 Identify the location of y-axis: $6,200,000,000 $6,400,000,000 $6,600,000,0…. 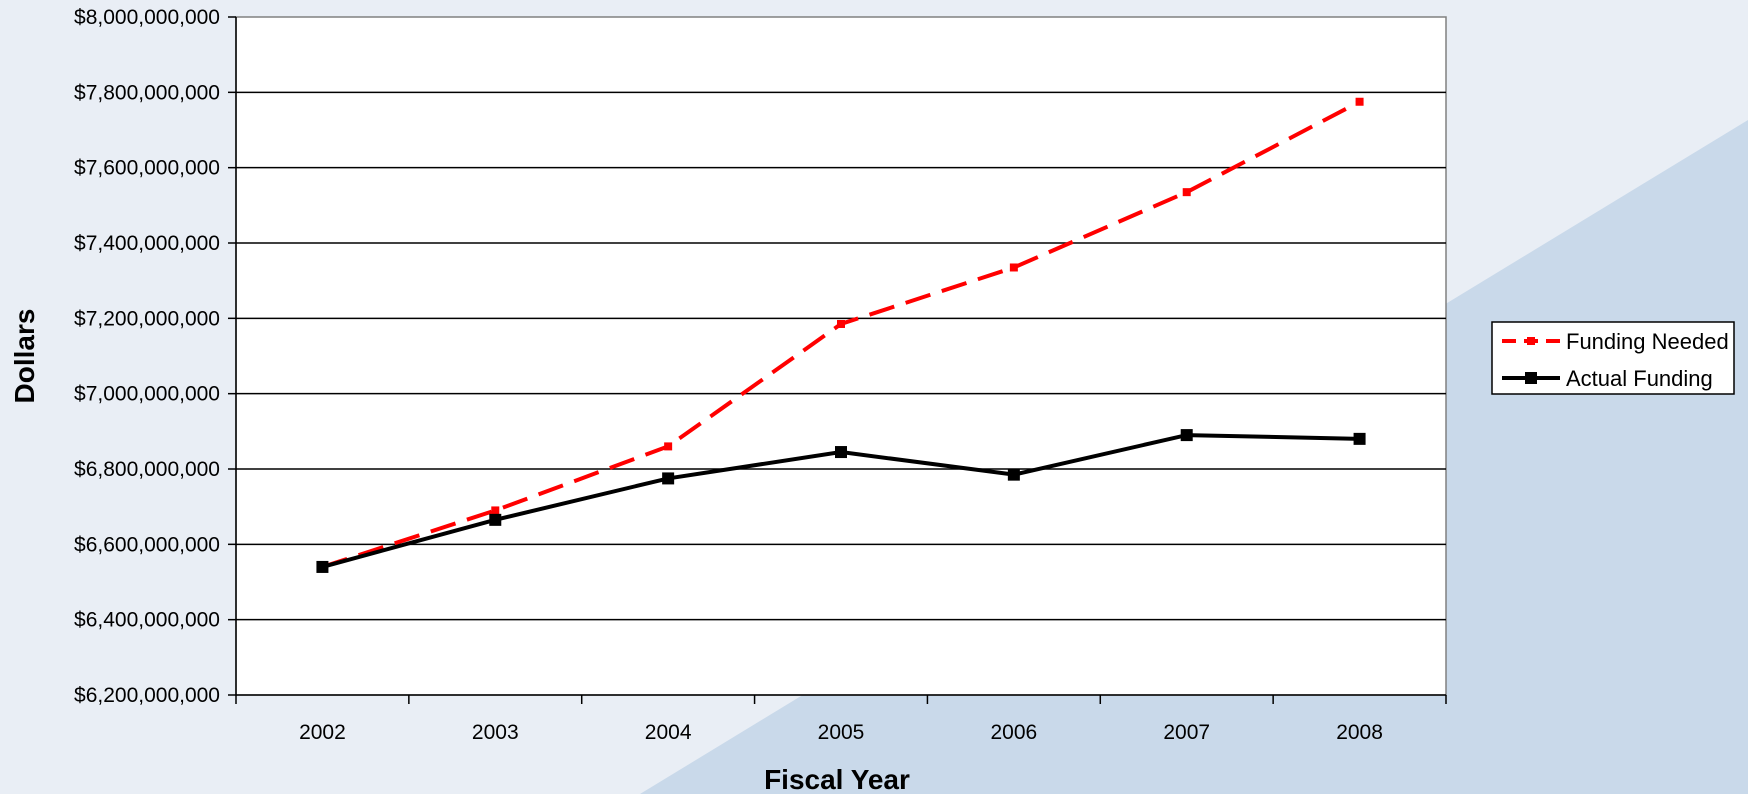
(155, 356).